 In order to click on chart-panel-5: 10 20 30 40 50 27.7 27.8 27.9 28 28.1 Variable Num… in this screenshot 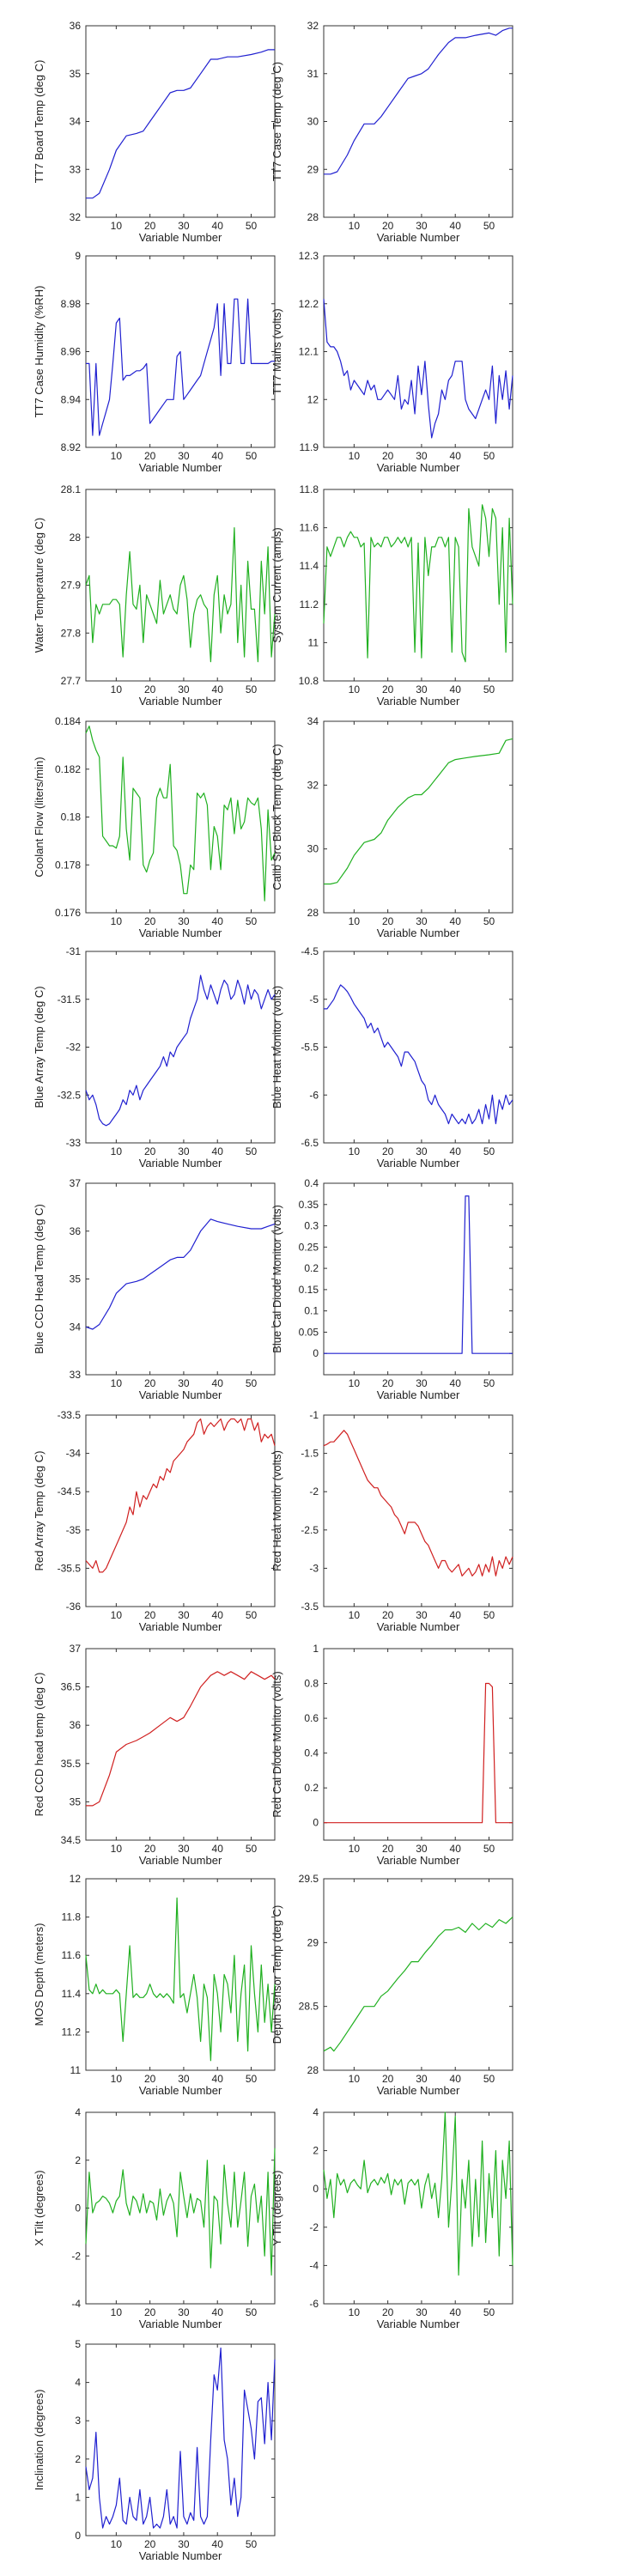, I will do `click(154, 596)`.